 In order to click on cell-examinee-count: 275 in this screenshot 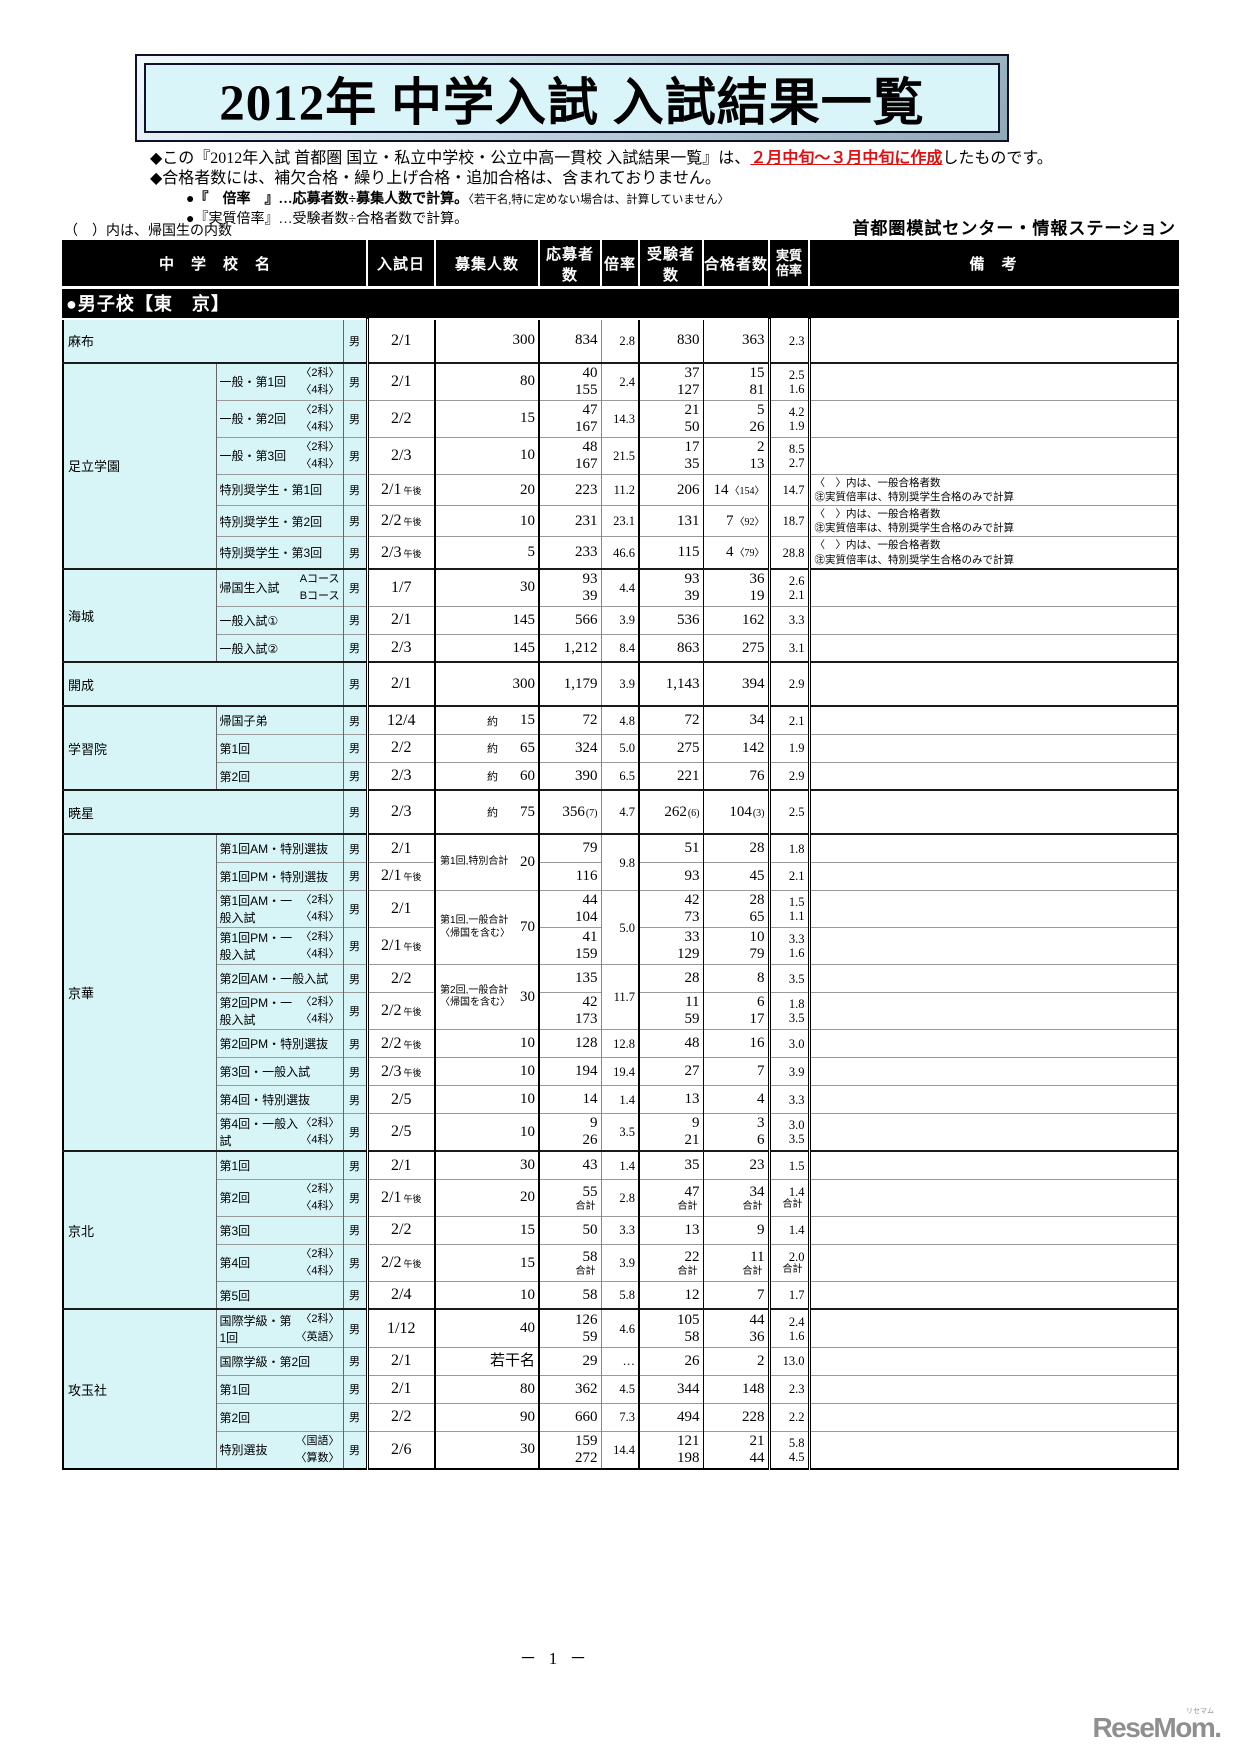, I will do `click(671, 748)`.